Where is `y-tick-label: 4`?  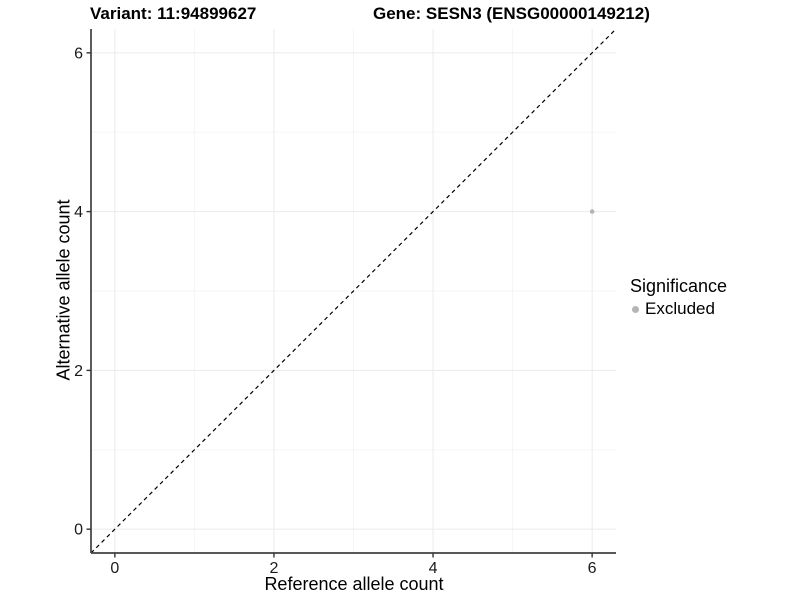 y-tick-label: 4 is located at coordinates (78, 212).